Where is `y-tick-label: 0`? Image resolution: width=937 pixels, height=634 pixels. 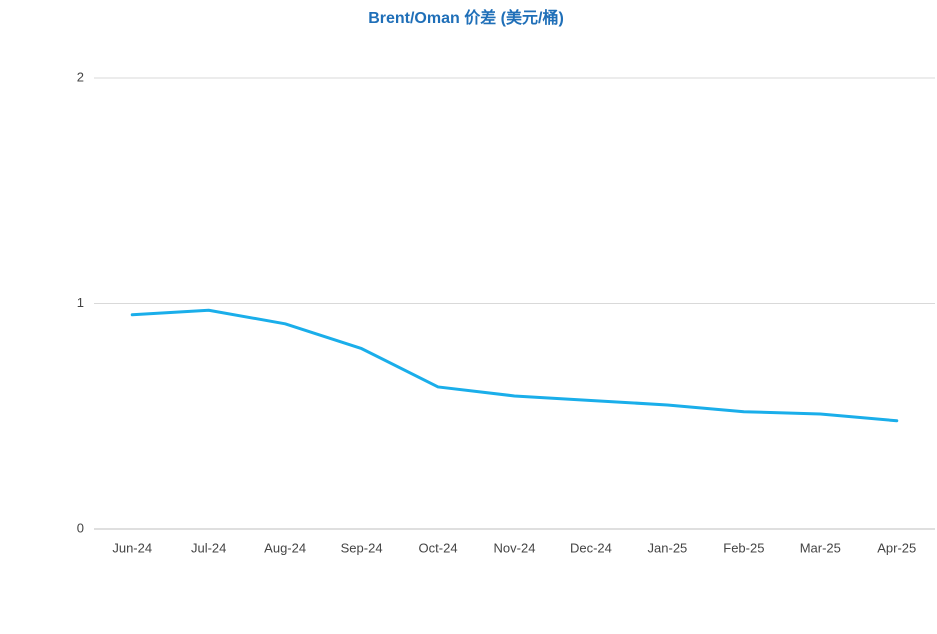
y-tick-label: 0 is located at coordinates (80, 527).